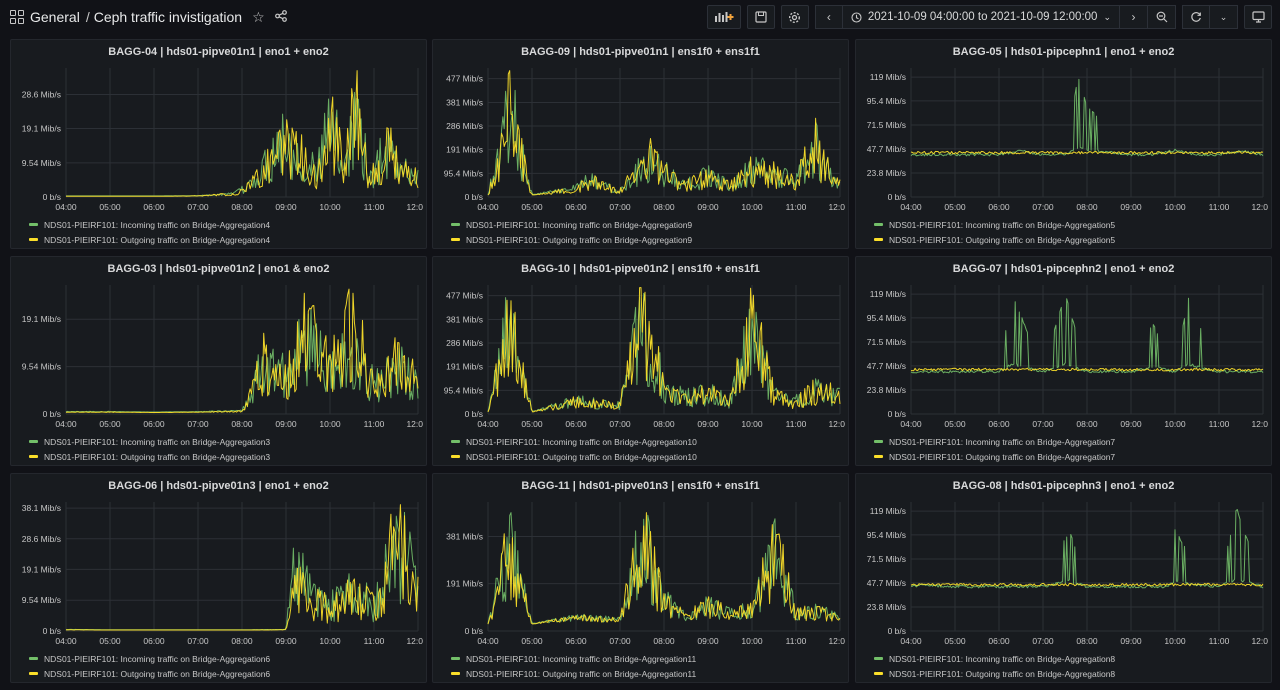  I want to click on save-dashboard-button, so click(760, 17).